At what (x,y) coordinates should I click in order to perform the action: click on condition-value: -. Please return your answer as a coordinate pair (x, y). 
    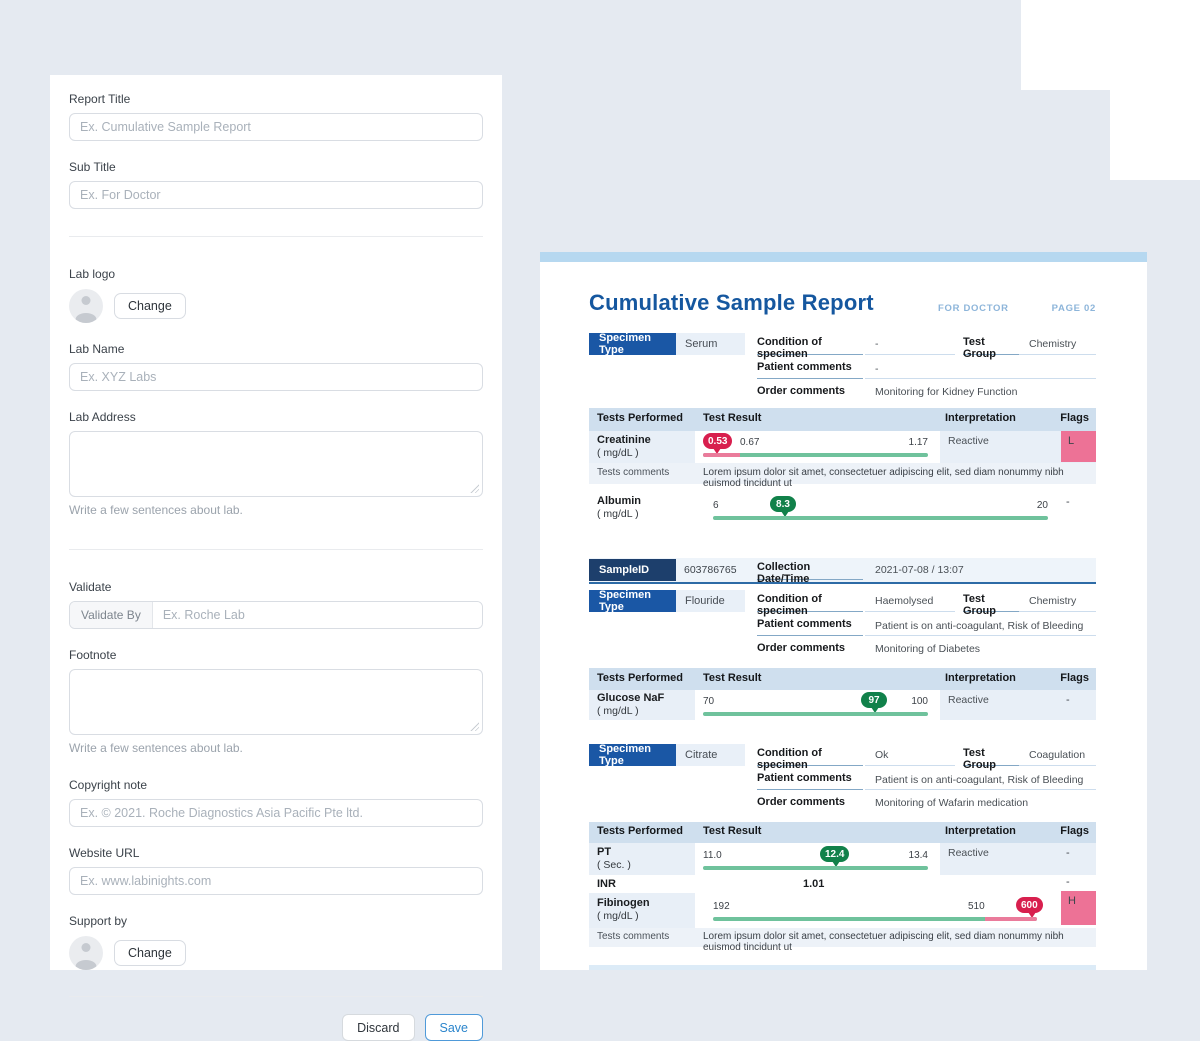
    Looking at the image, I should click on (910, 346).